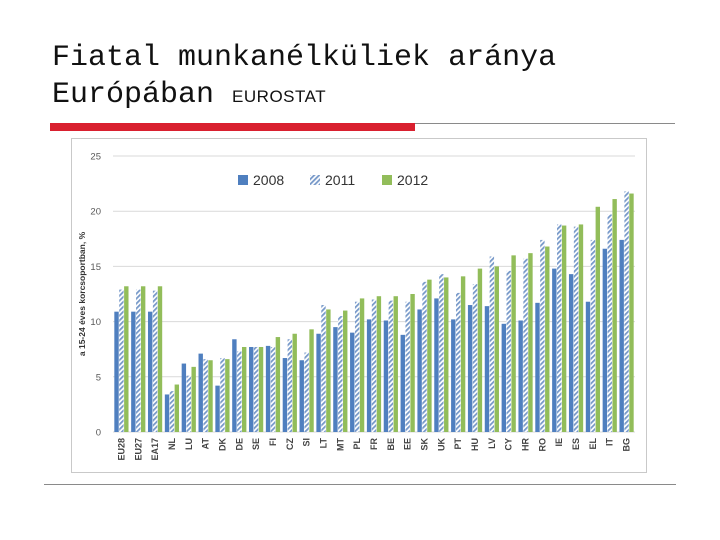 This screenshot has width=720, height=540. I want to click on accent-bar, so click(232, 127).